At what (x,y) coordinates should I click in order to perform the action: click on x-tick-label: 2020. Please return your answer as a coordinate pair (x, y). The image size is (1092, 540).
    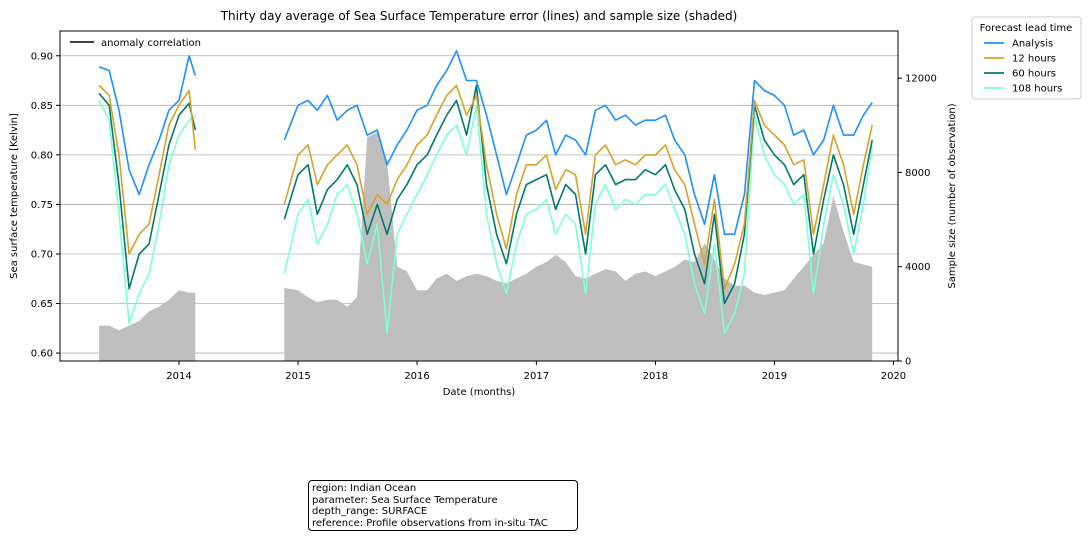
    Looking at the image, I should click on (893, 376).